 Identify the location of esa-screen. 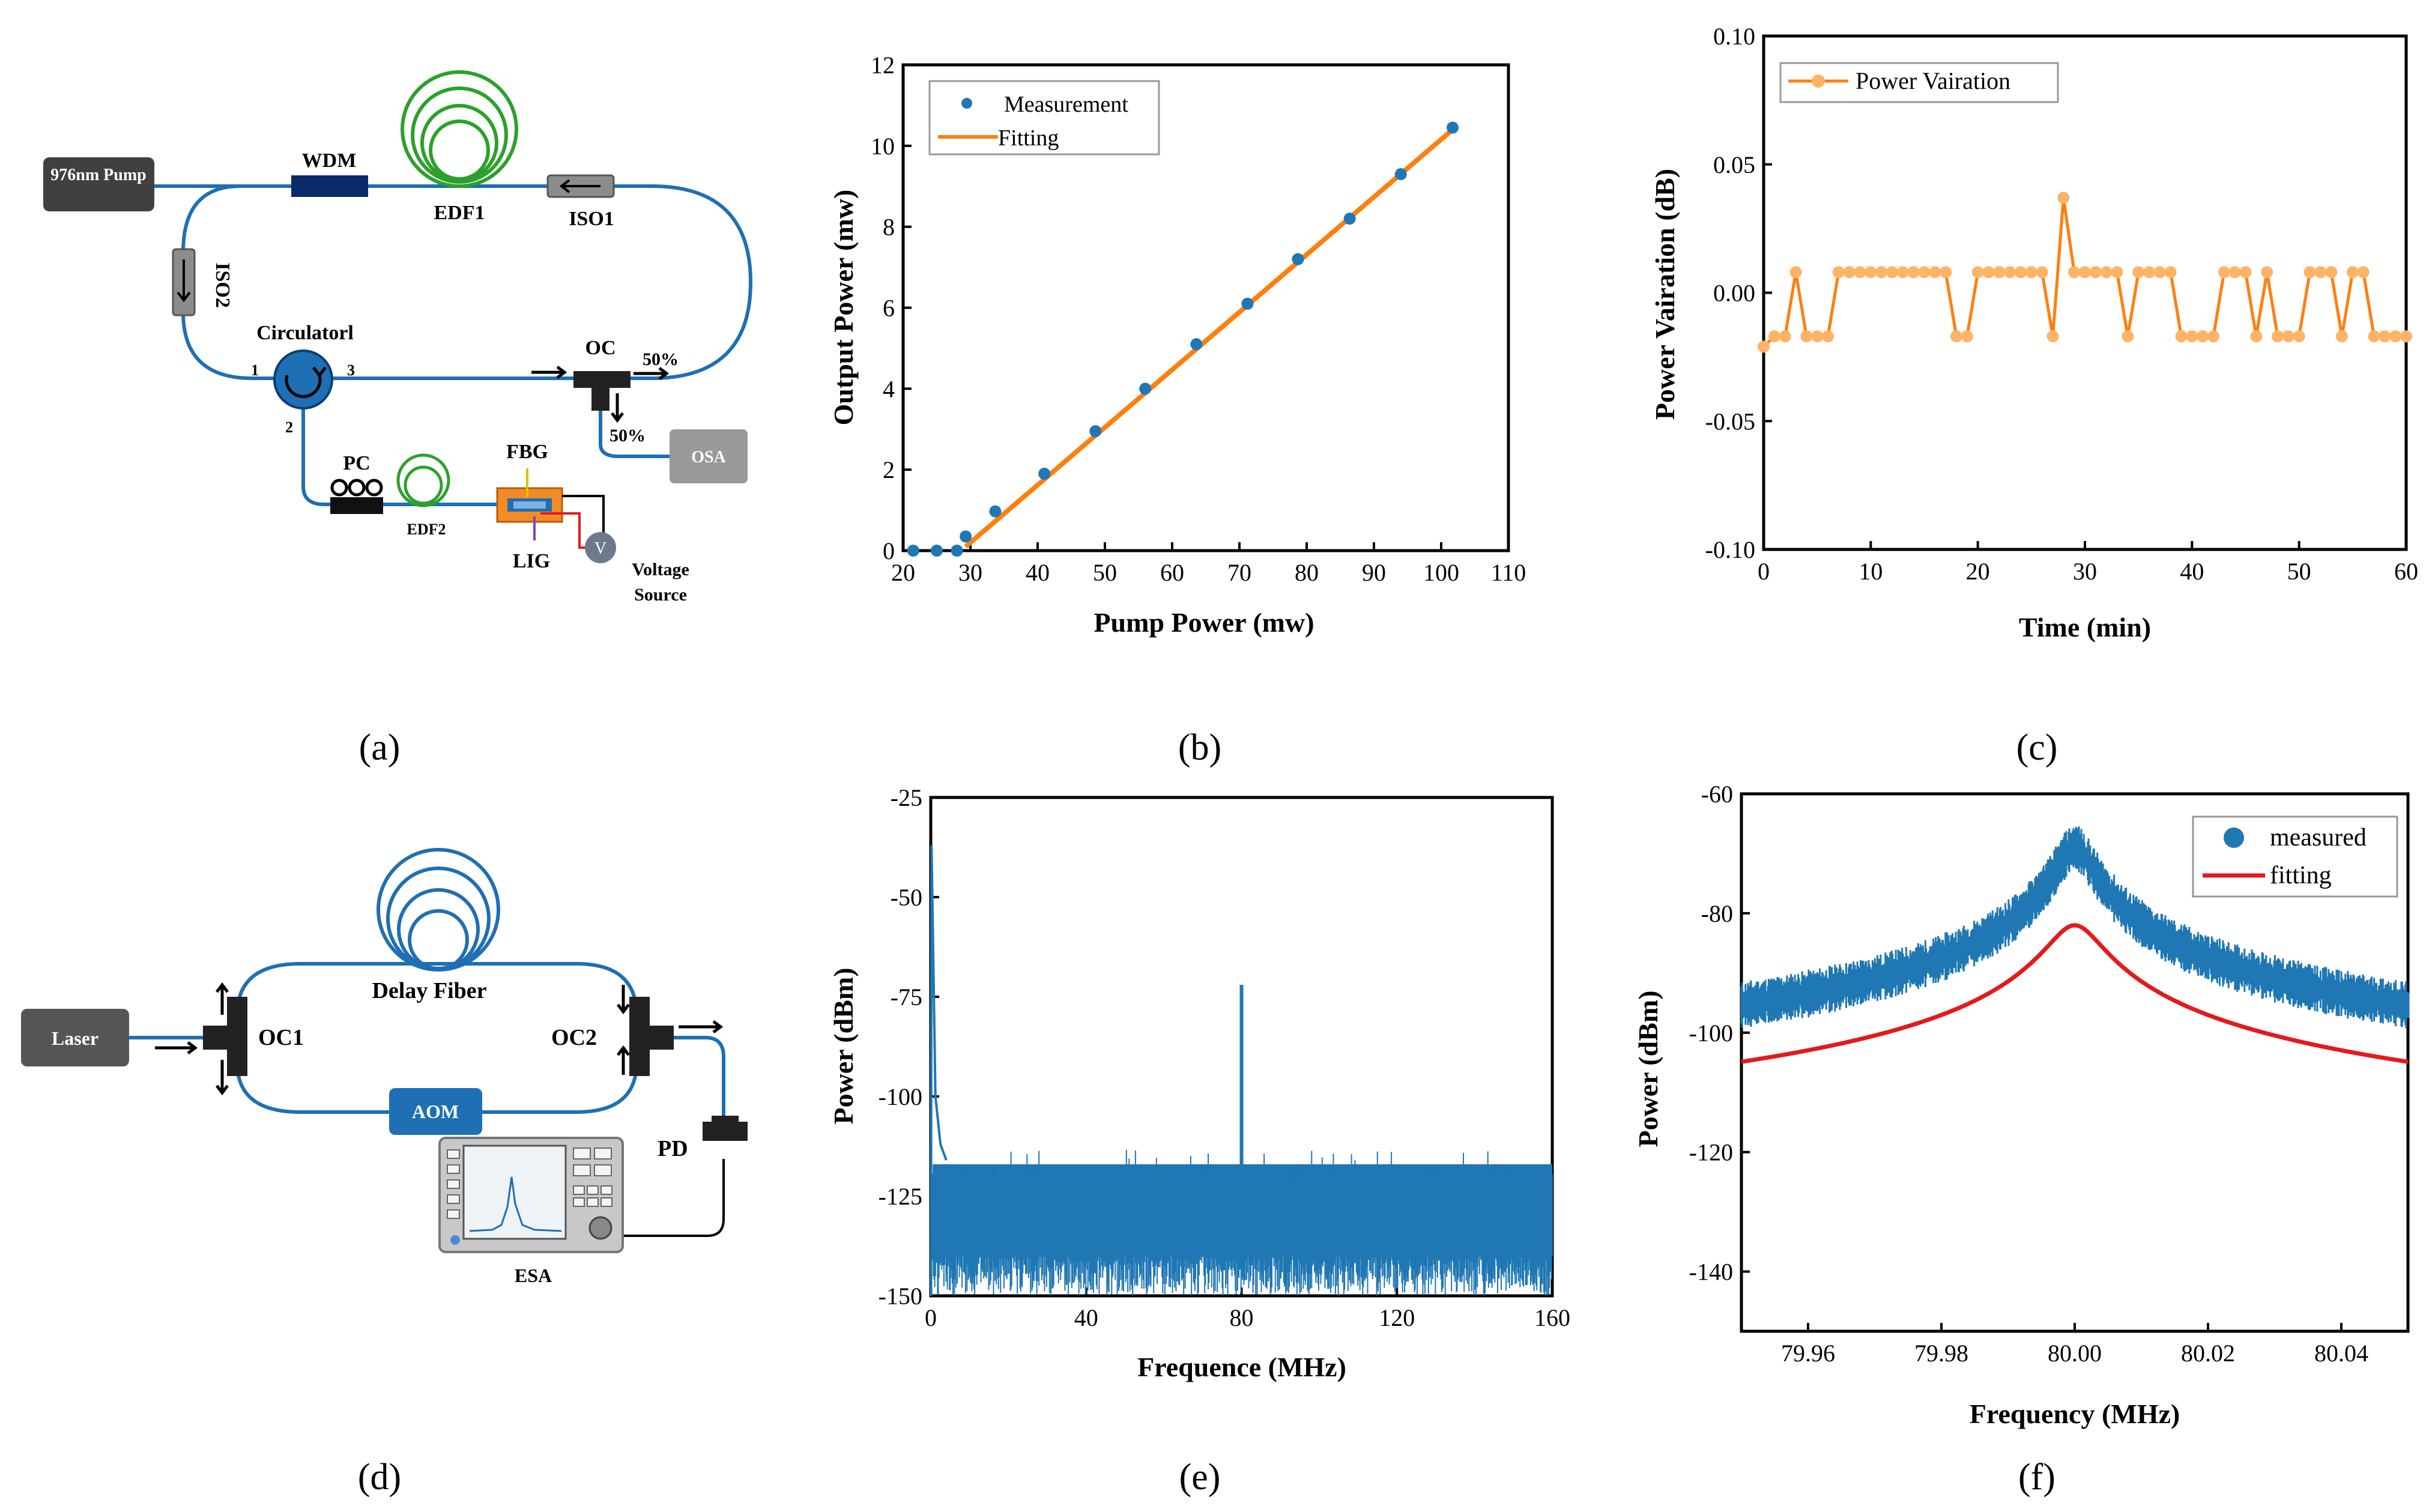
(514, 1192).